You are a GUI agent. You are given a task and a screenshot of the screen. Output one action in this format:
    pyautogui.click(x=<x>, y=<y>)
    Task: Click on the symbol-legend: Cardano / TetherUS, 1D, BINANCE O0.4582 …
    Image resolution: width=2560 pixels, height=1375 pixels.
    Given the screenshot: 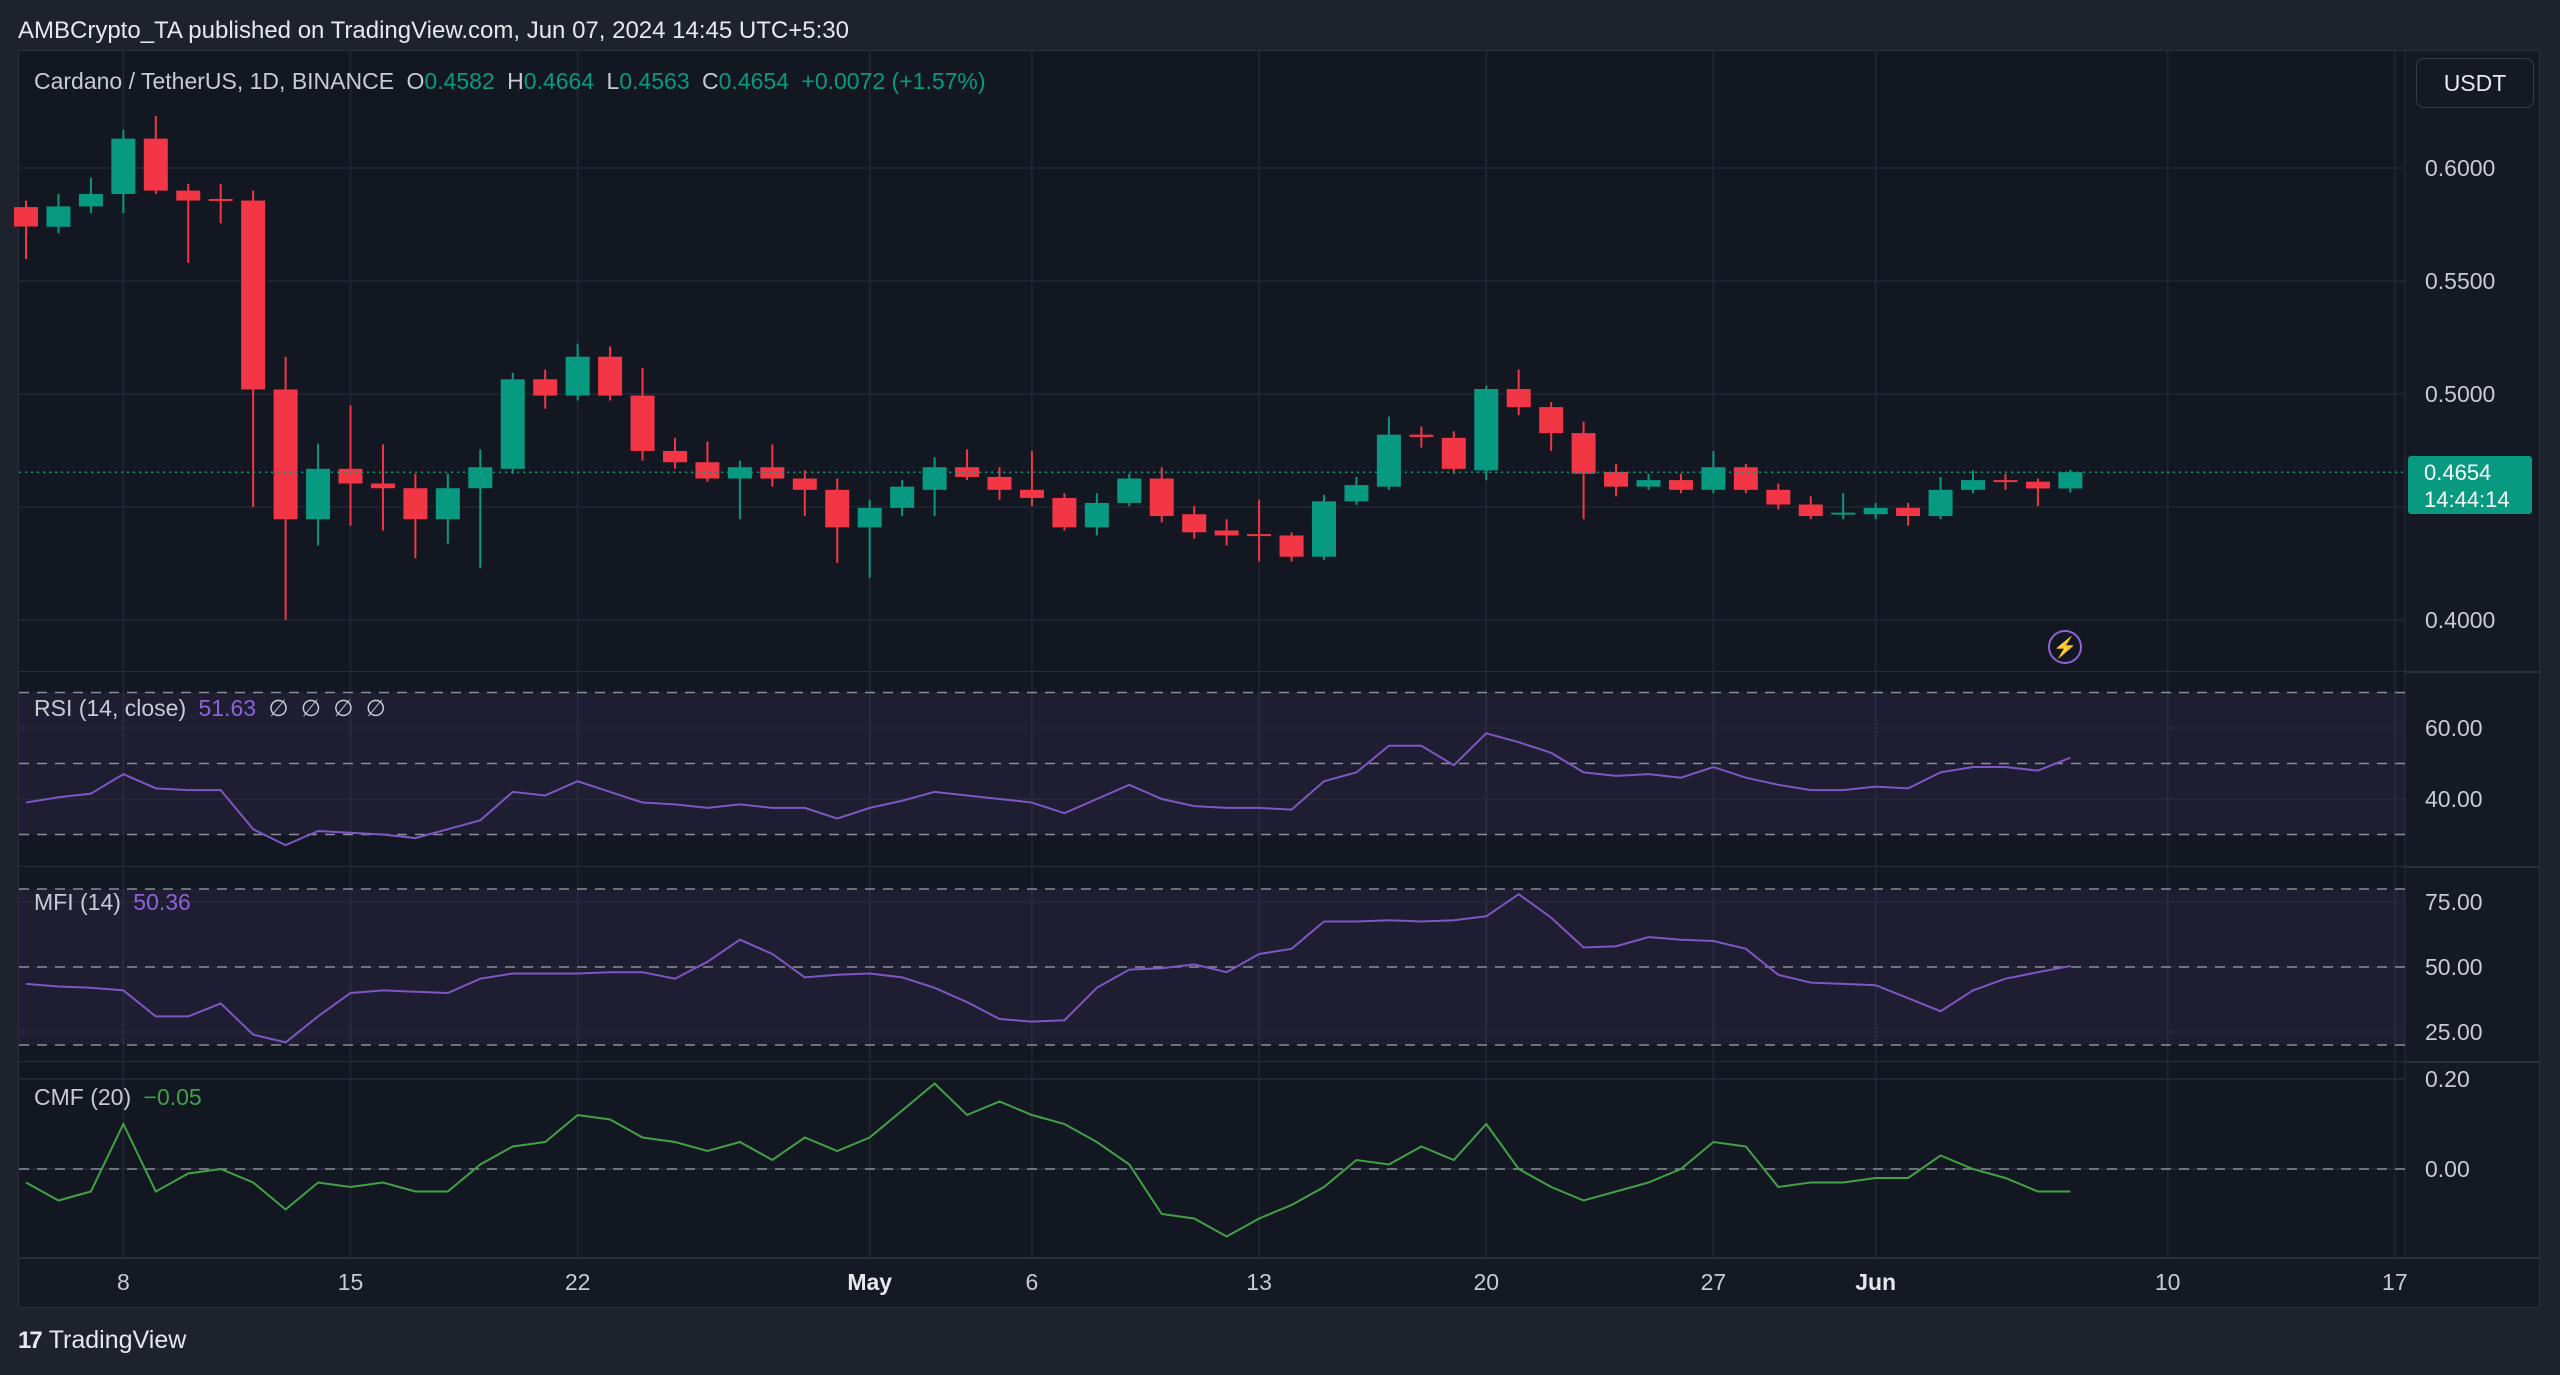 What is the action you would take?
    pyautogui.click(x=513, y=81)
    